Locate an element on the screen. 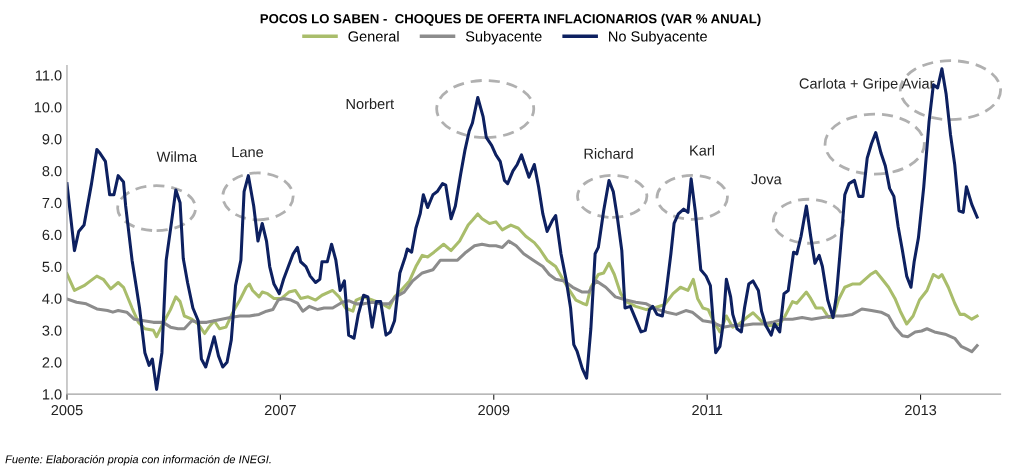 The height and width of the screenshot is (472, 1021). y-tick-label: 3.0 is located at coordinates (52, 330).